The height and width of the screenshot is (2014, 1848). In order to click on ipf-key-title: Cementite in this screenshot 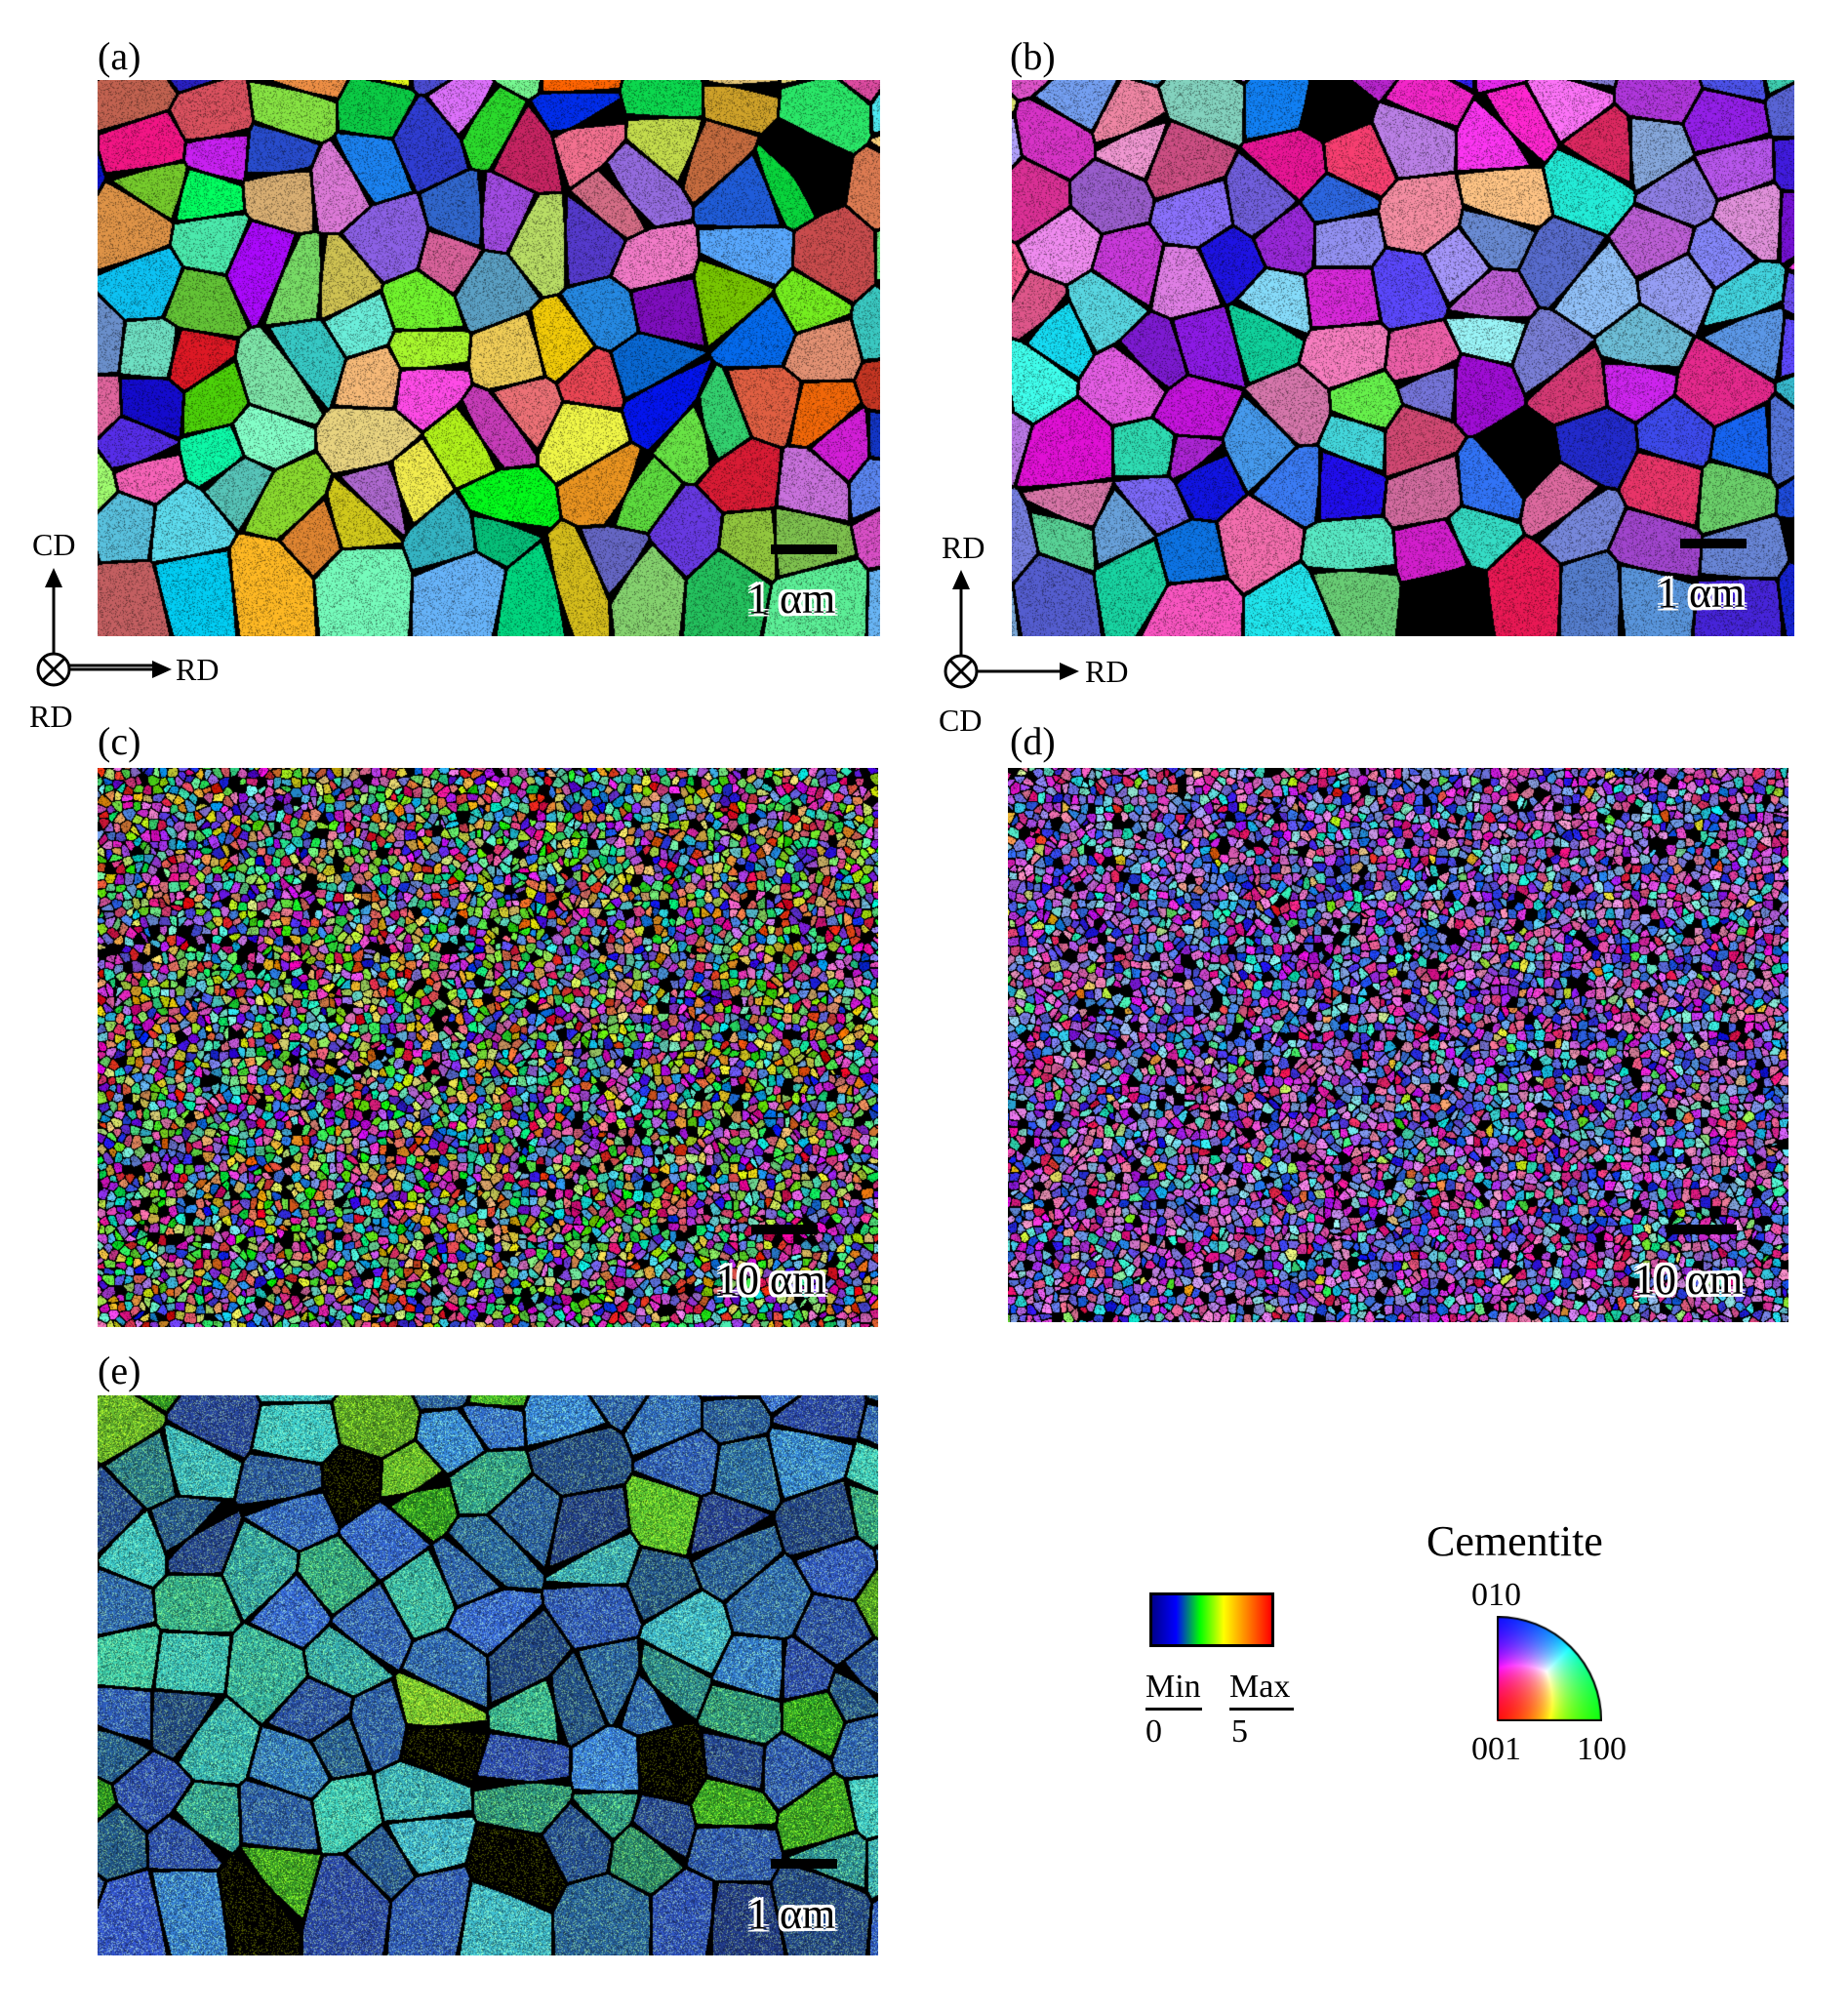, I will do `click(1515, 1541)`.